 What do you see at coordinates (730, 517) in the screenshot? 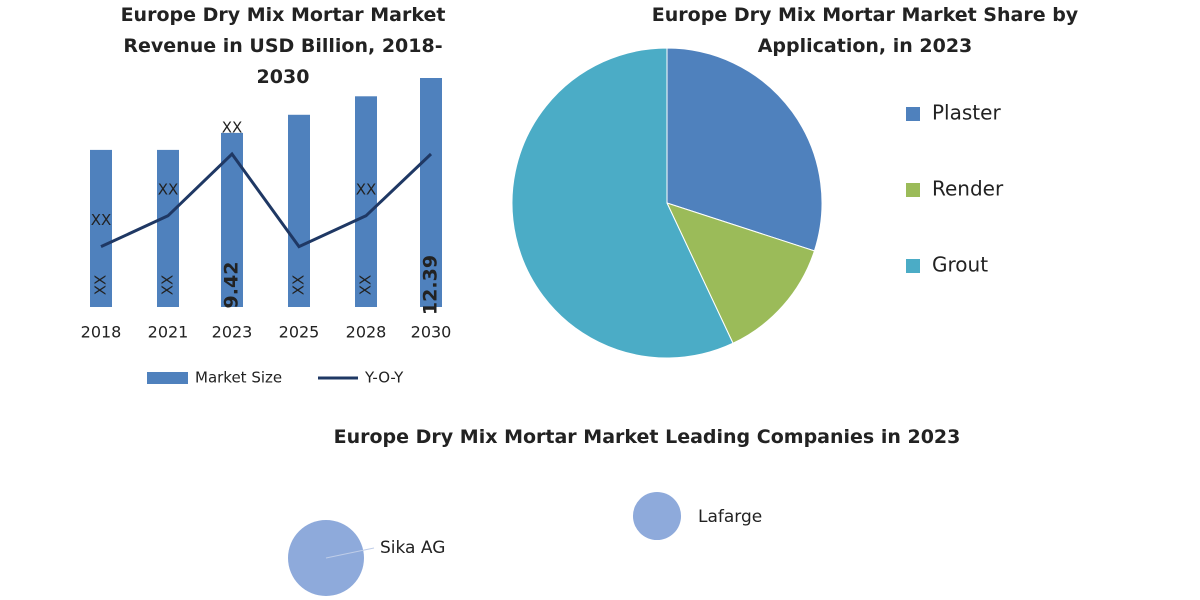
I see `bubble-label: Lafarge` at bounding box center [730, 517].